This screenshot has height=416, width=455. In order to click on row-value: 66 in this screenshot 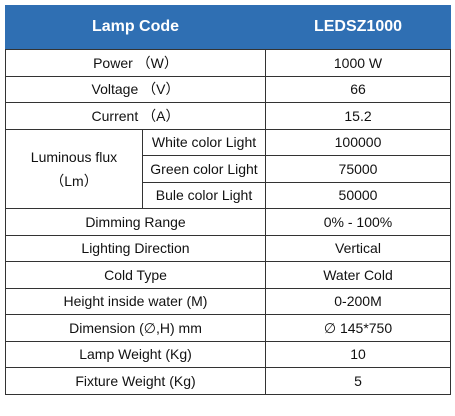, I will do `click(358, 89)`.